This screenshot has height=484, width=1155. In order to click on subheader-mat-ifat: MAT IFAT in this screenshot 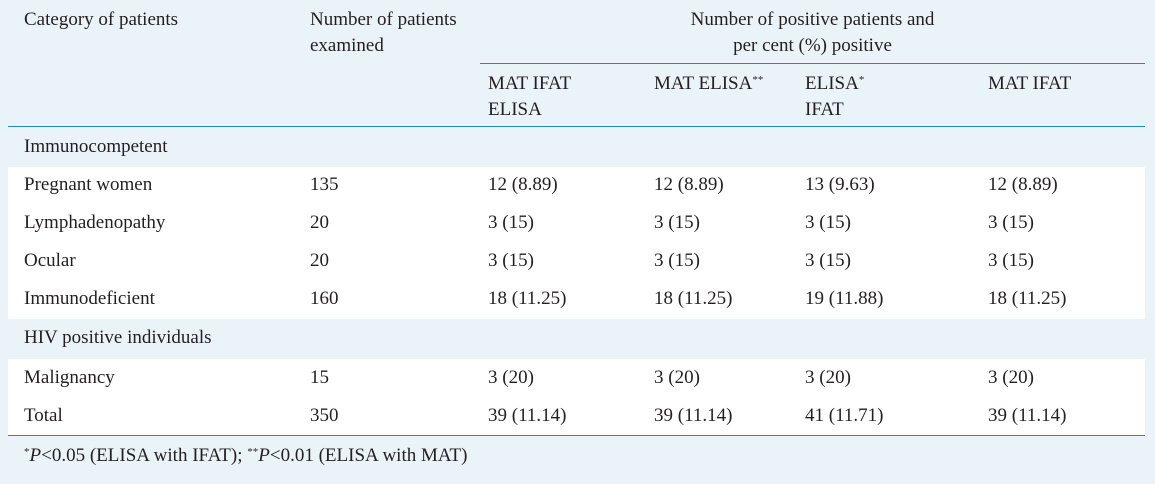, I will do `click(1030, 83)`.